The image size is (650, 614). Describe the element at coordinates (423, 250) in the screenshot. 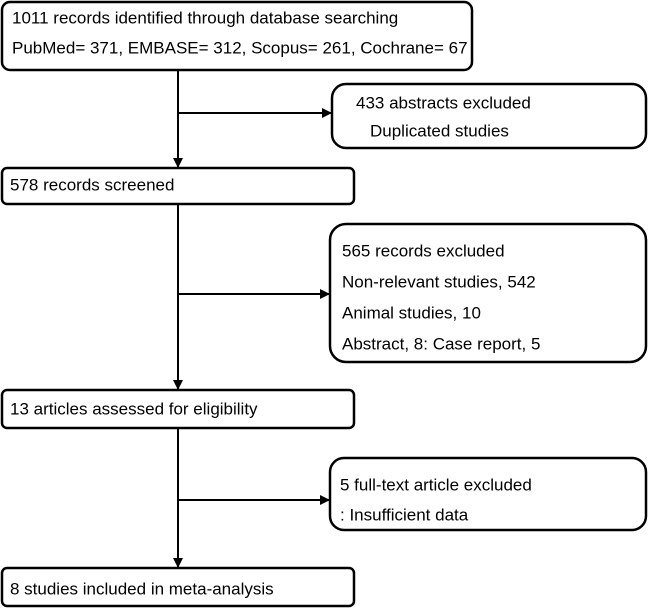

I see `node-text: 565 records excluded` at that location.